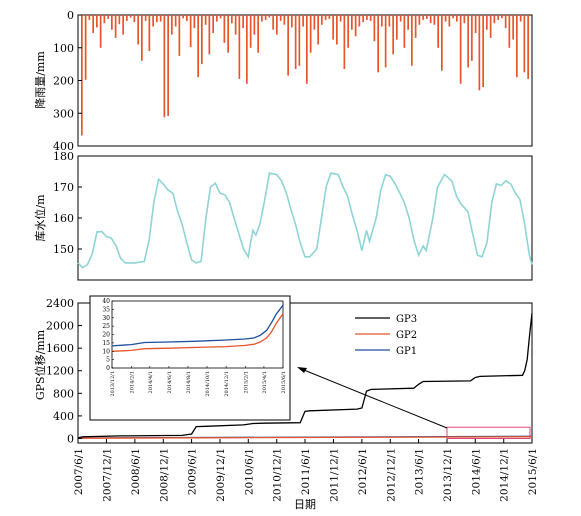  What do you see at coordinates (249, 471) in the screenshot?
I see `x-tick-label: 2010/6/1` at bounding box center [249, 471].